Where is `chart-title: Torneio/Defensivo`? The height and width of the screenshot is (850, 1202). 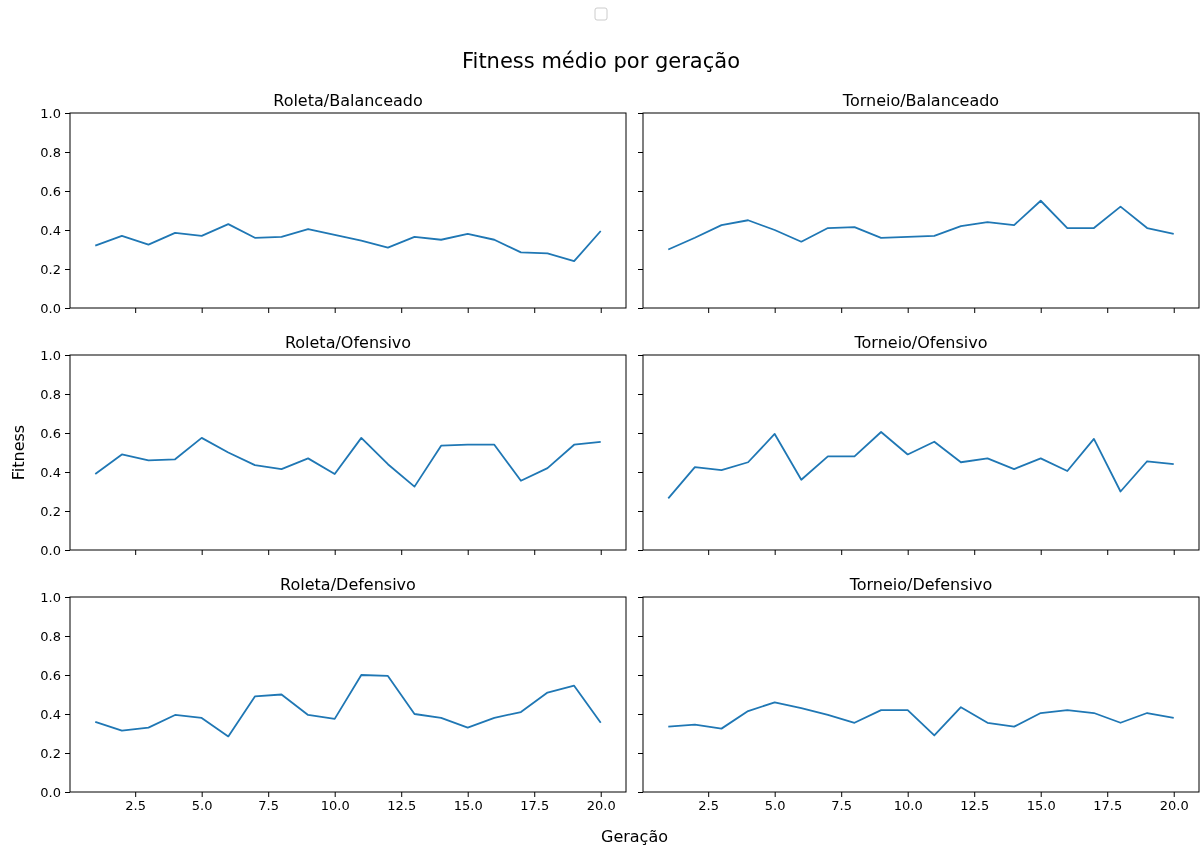 chart-title: Torneio/Defensivo is located at coordinates (920, 584).